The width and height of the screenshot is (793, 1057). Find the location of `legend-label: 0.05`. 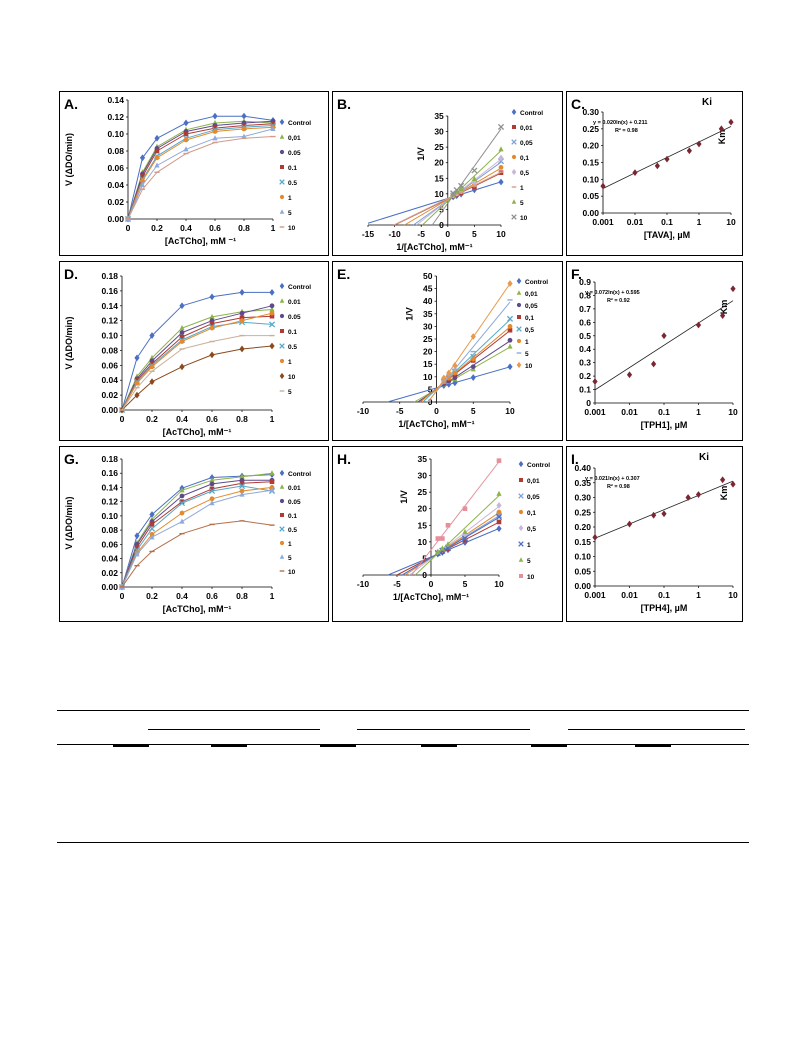

legend-label: 0.05 is located at coordinates (294, 317).